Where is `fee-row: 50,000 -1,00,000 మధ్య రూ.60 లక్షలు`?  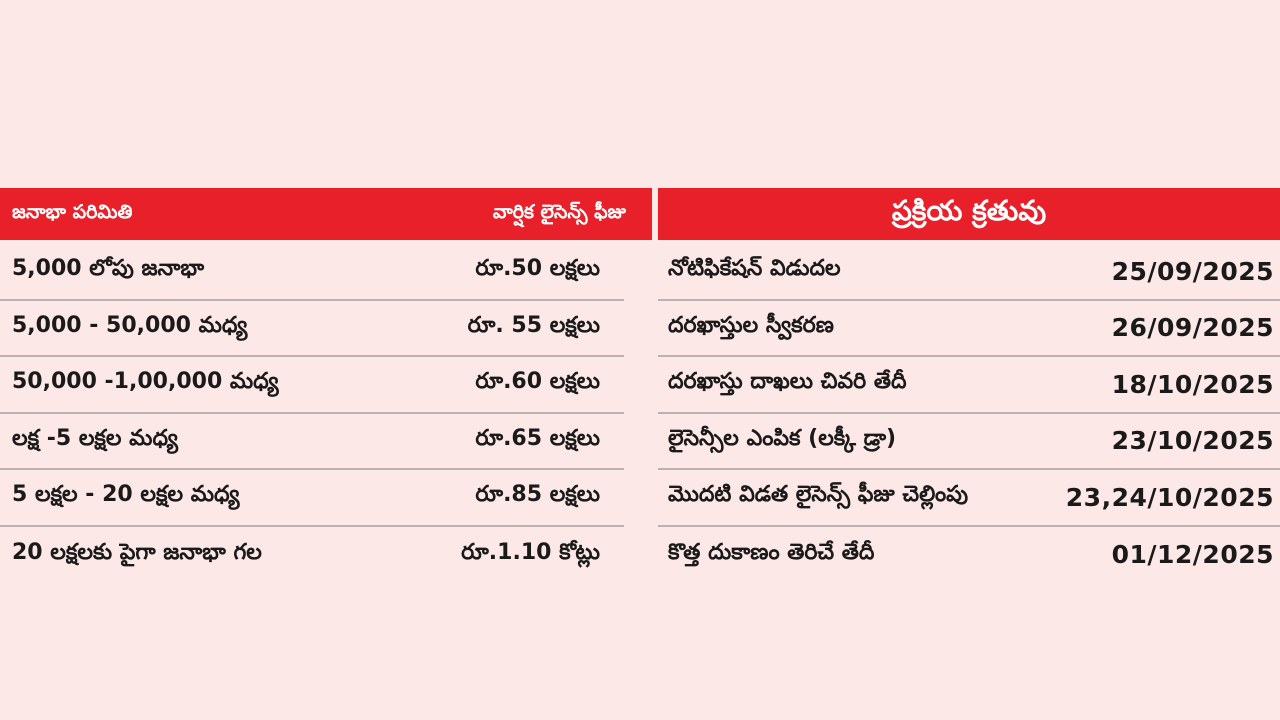
fee-row: 50,000 -1,00,000 మధ్య రూ.60 లక్షలు is located at coordinates (312, 385).